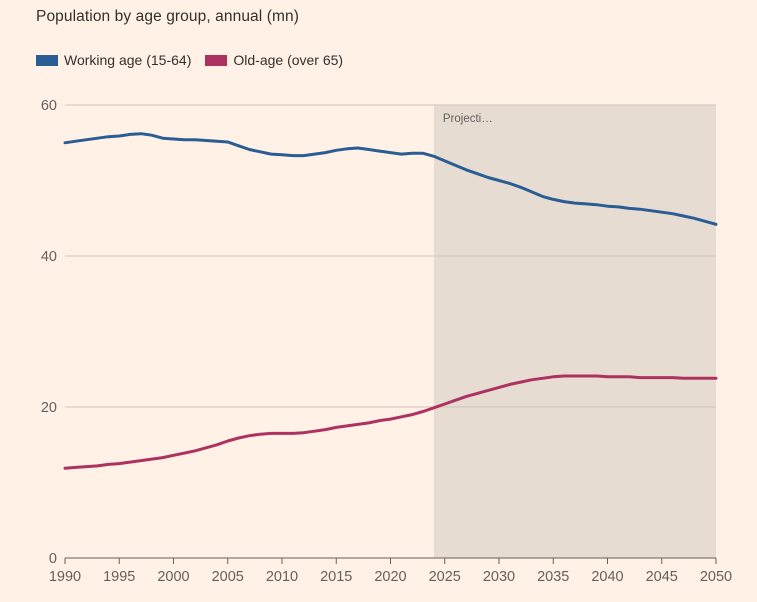 Image resolution: width=757 pixels, height=602 pixels. What do you see at coordinates (49, 106) in the screenshot?
I see `y-tick-label-60: 60` at bounding box center [49, 106].